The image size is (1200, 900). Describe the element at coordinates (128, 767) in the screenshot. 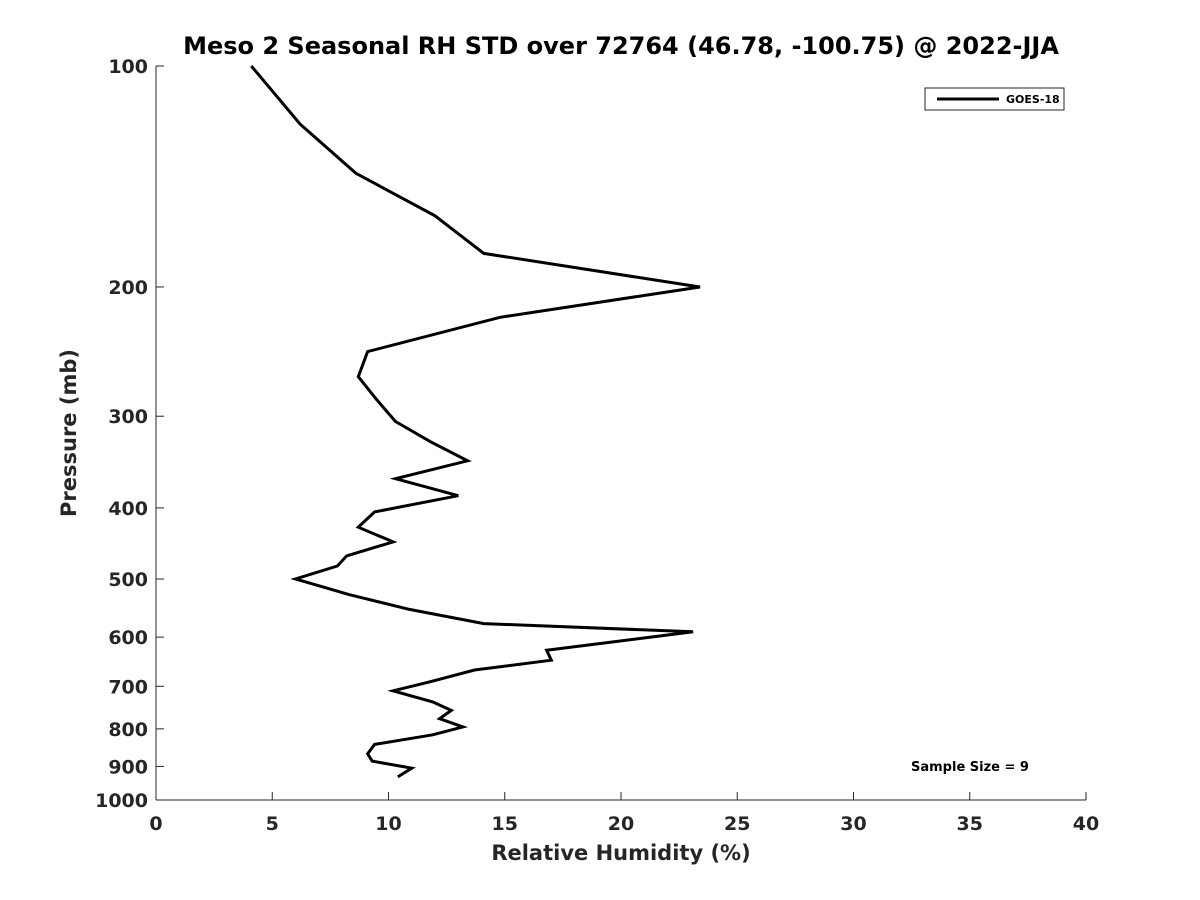

I see `y-tick-label: 900` at that location.